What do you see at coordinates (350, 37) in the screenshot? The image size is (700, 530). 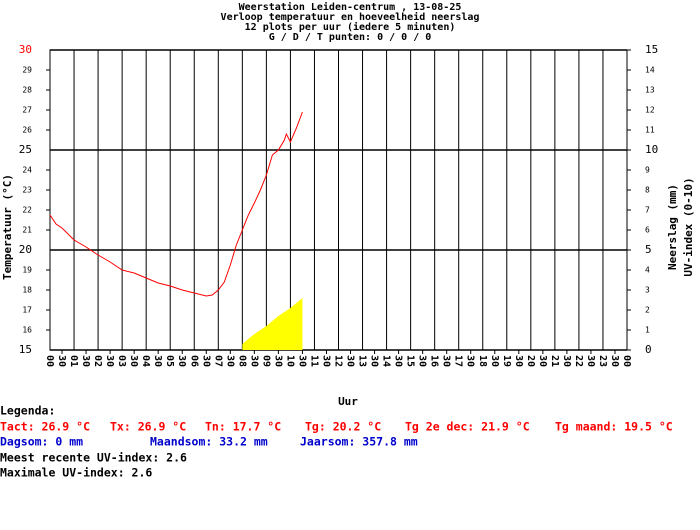 I see `subtitle: G / D / T punten: 0 / 0 / 0` at bounding box center [350, 37].